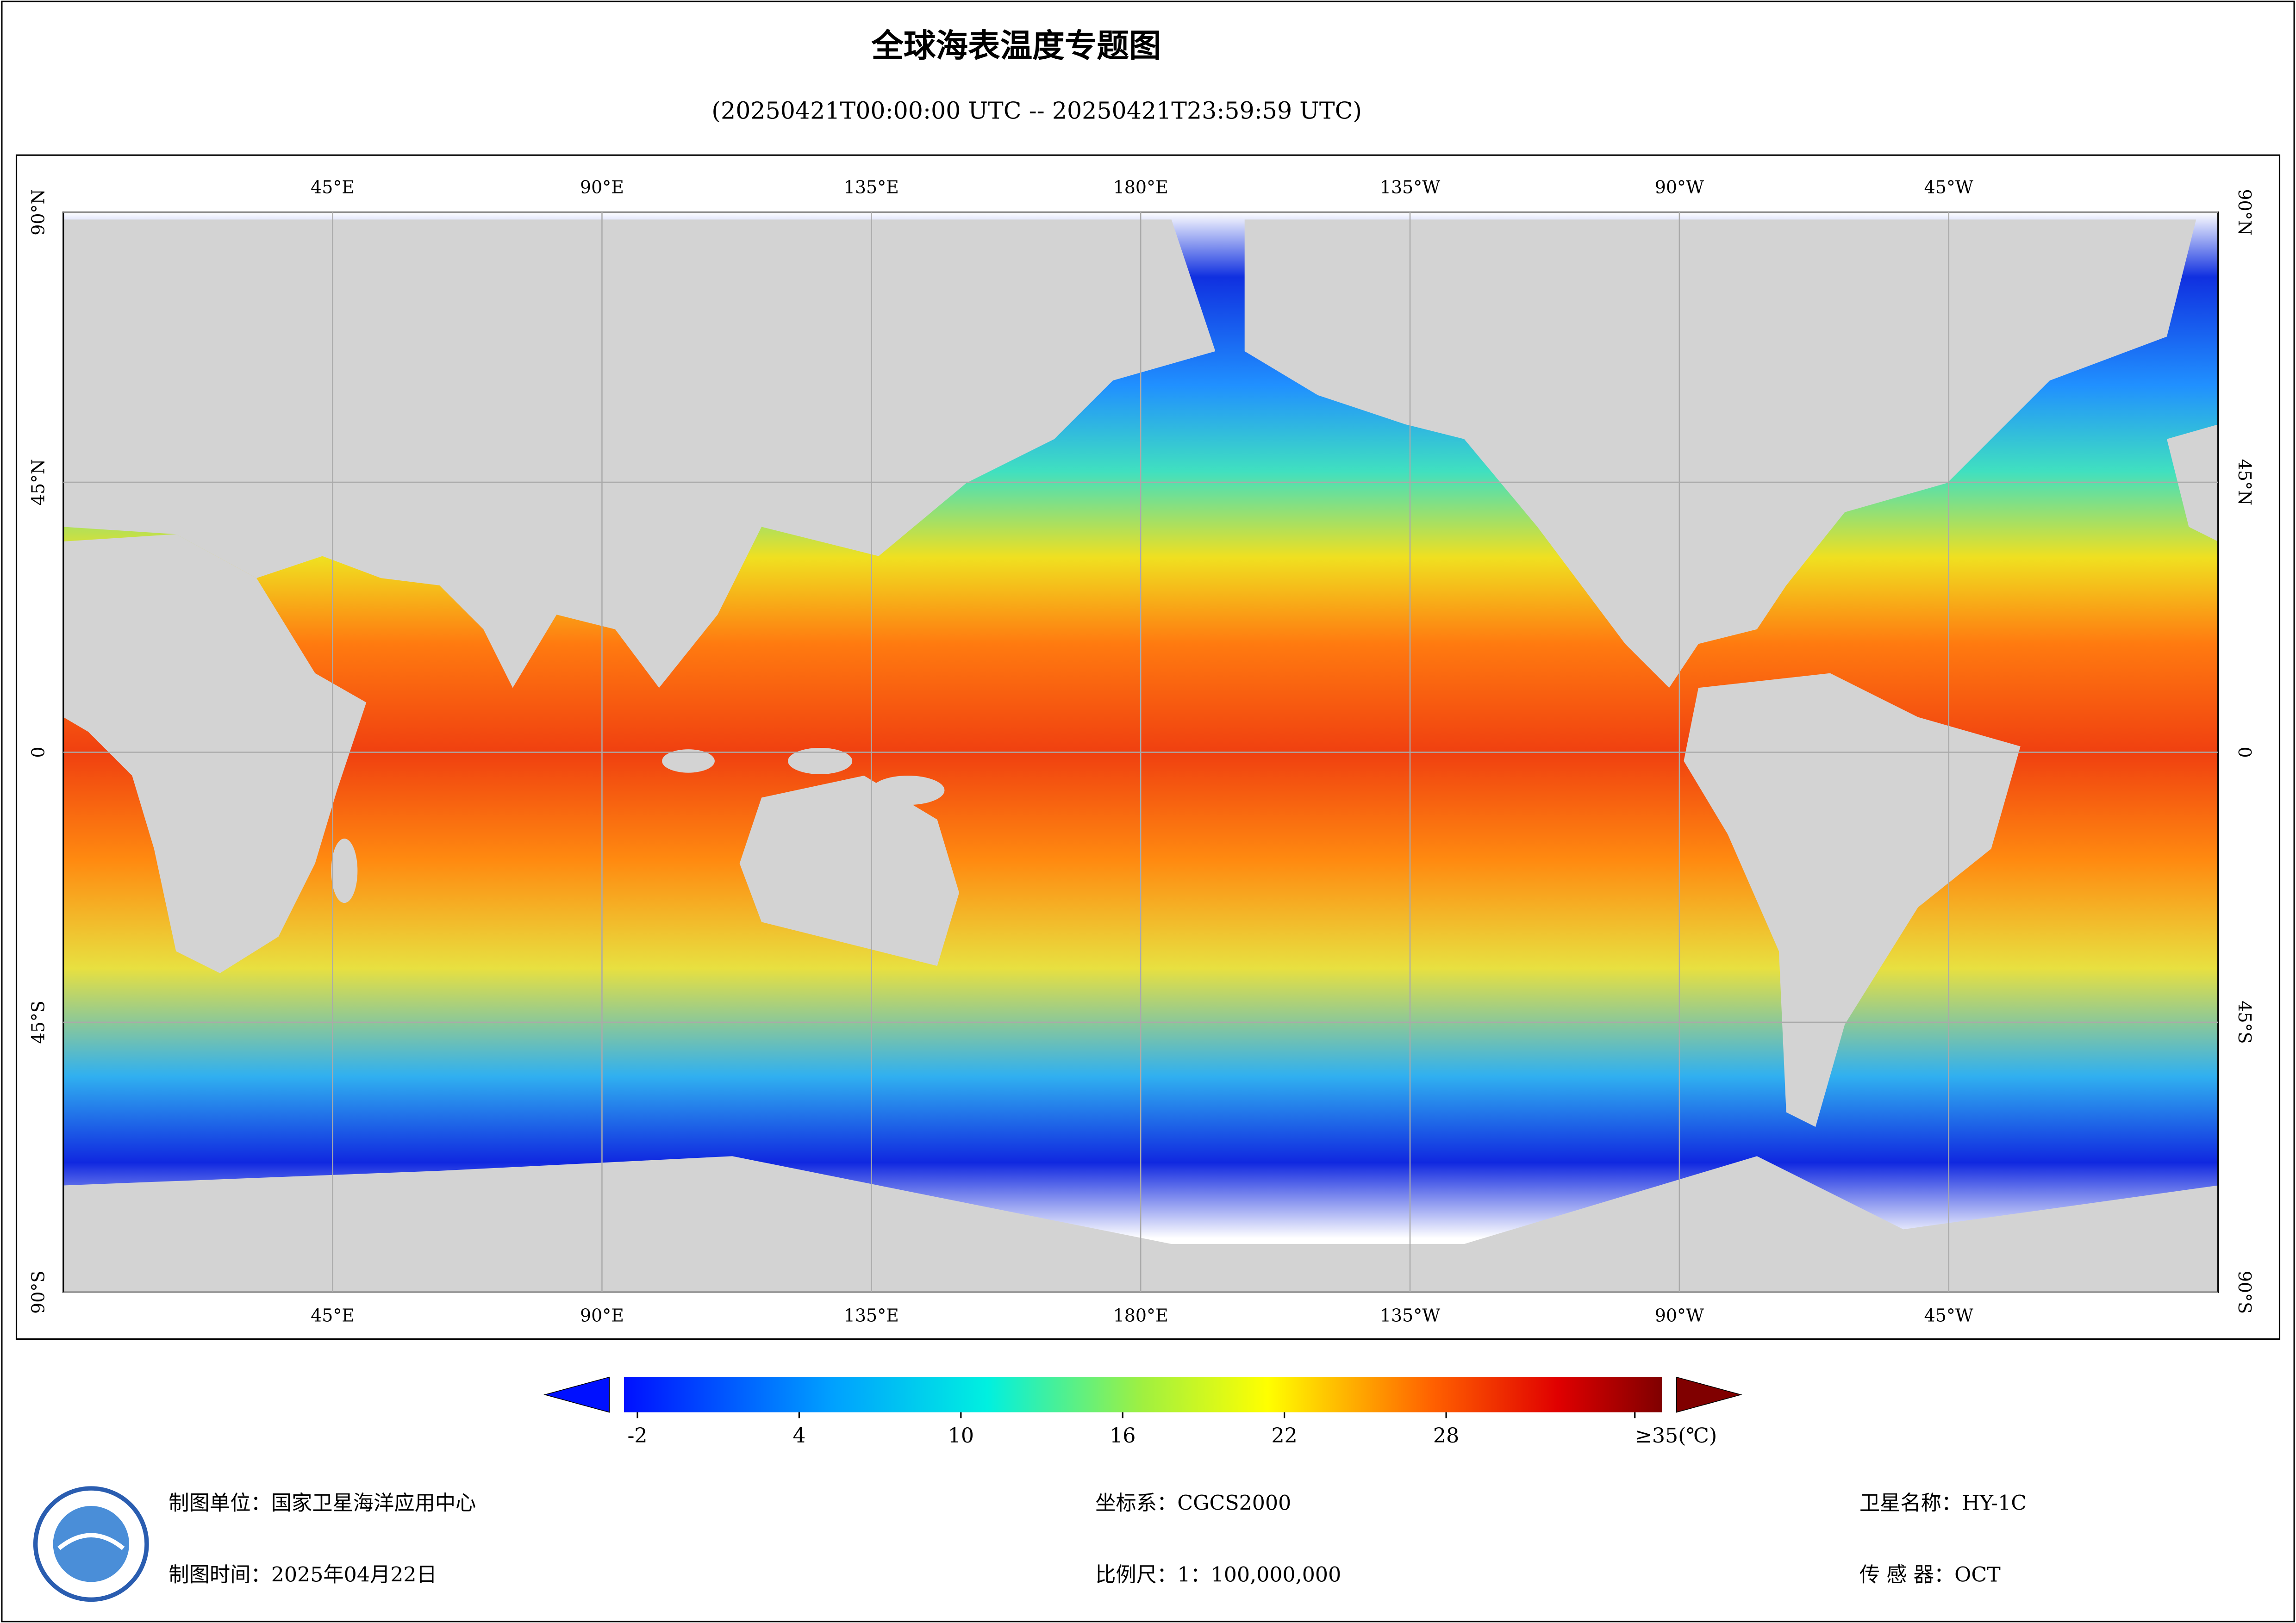 This screenshot has height=1623, width=2296. Describe the element at coordinates (1676, 1436) in the screenshot. I see `colorbar-tick-label: ≥35(℃)` at that location.